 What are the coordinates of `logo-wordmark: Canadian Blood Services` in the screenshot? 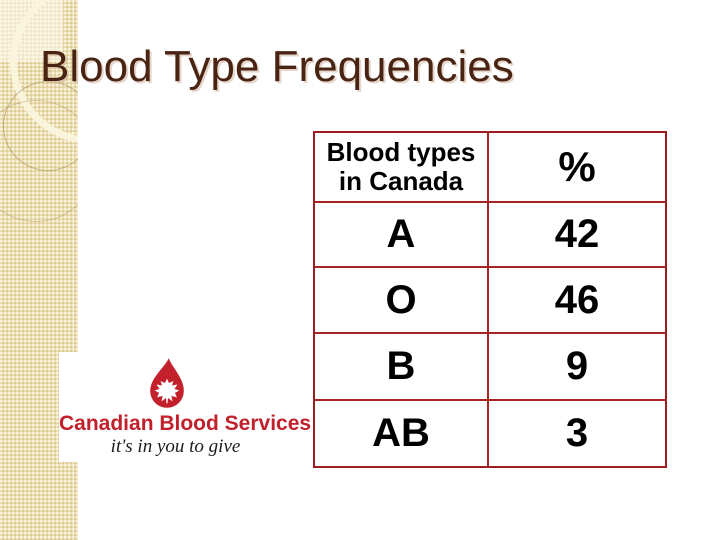 It's located at (185, 423).